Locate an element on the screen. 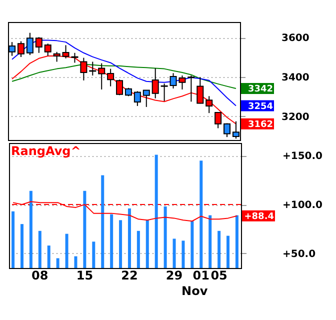  data-label: 3162 is located at coordinates (260, 125).